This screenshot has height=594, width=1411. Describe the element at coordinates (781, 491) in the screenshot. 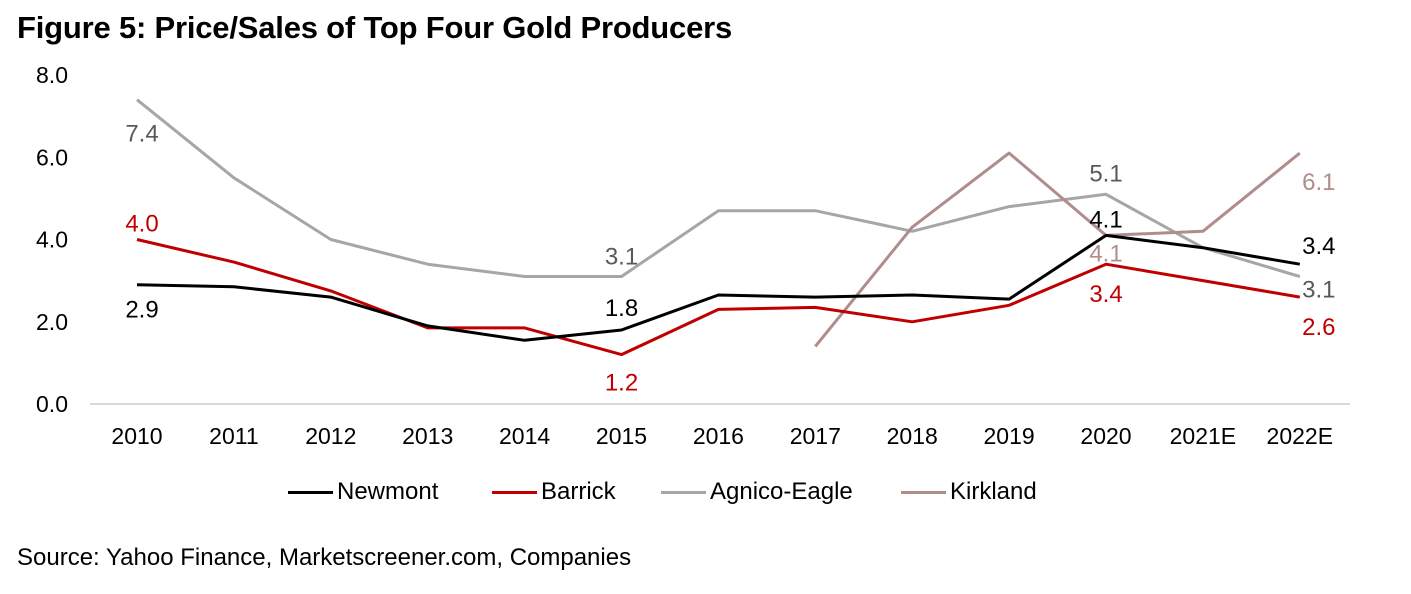

I see `legend-label: Agnico-Eagle` at that location.